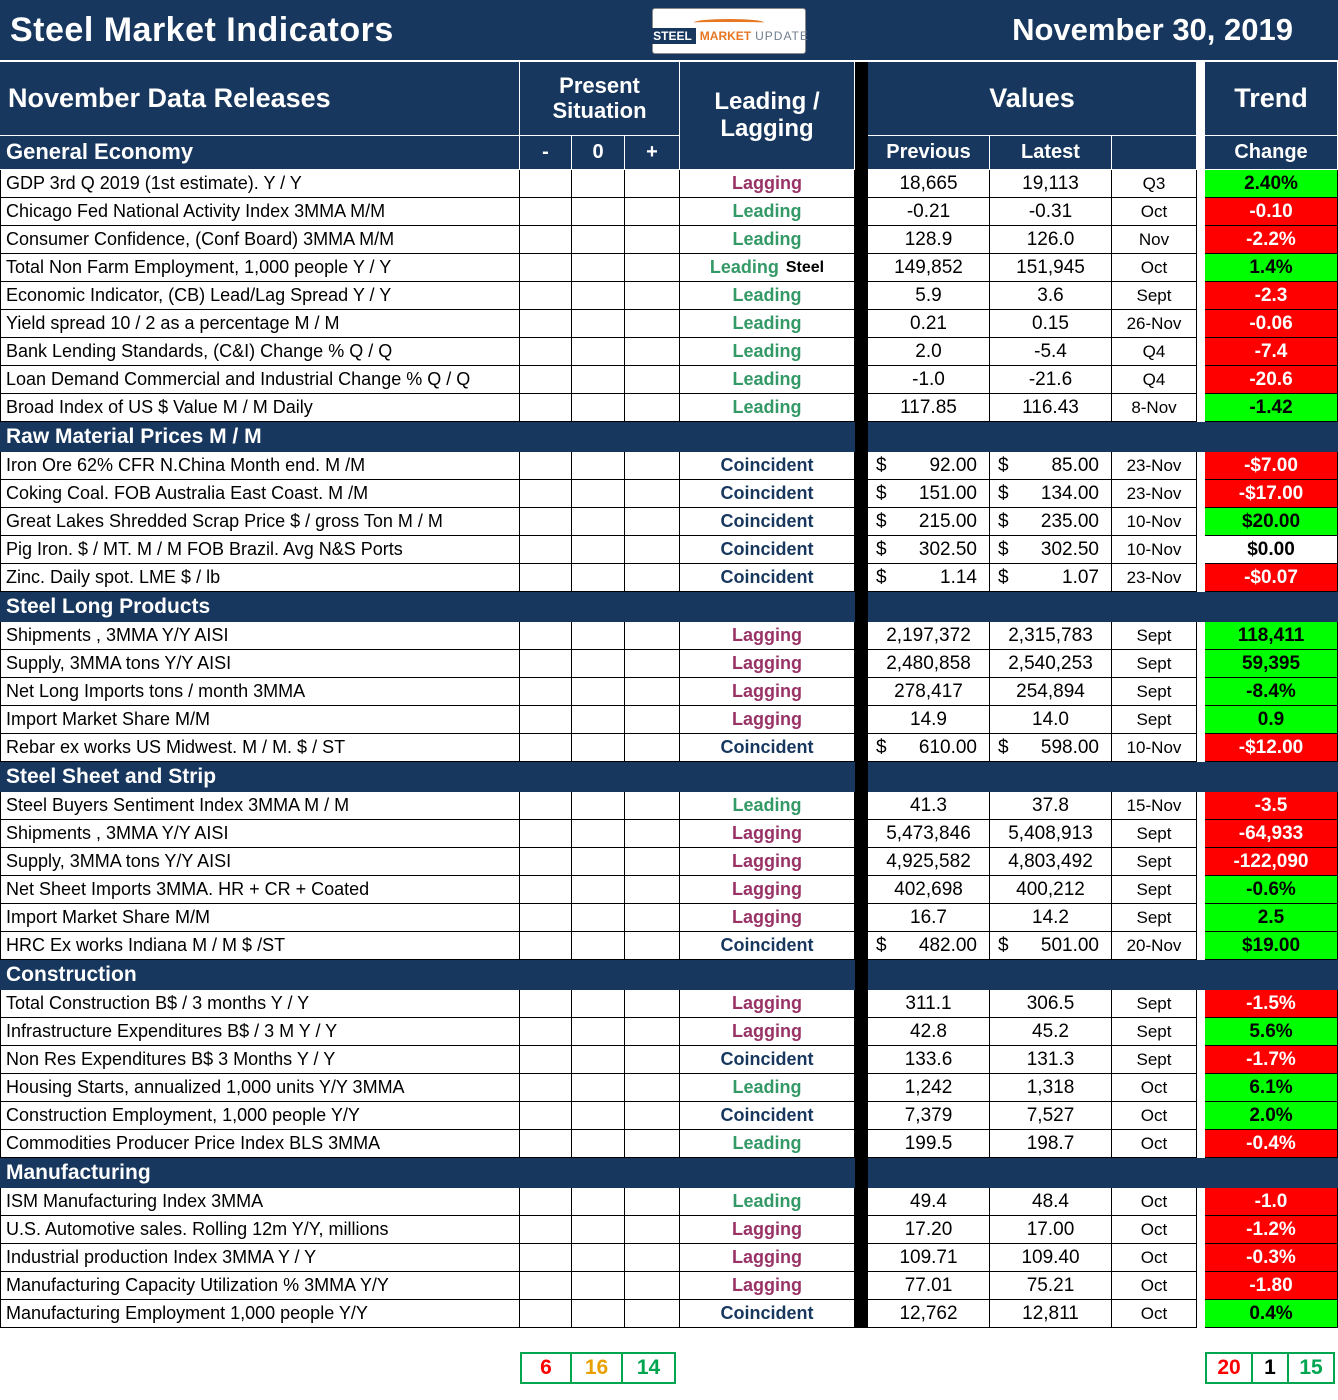  Describe the element at coordinates (1271, 99) in the screenshot. I see `trend-heading: Trend` at that location.